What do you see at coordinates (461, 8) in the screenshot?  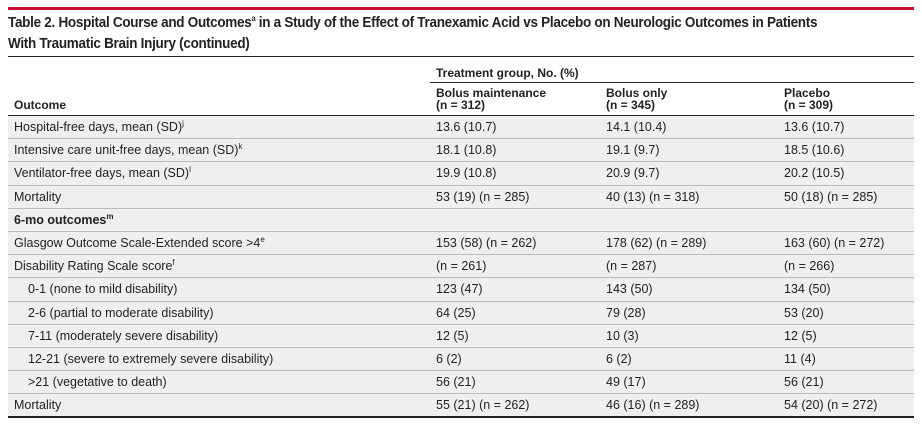 I see `title-rule` at bounding box center [461, 8].